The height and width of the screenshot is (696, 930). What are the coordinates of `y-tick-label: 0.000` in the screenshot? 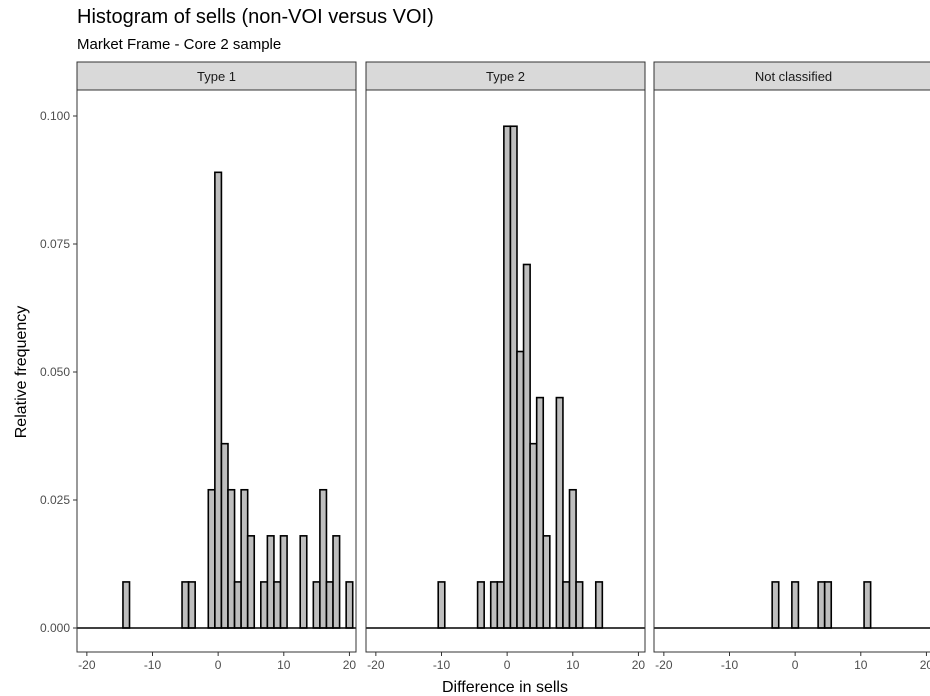 It's located at (55, 628).